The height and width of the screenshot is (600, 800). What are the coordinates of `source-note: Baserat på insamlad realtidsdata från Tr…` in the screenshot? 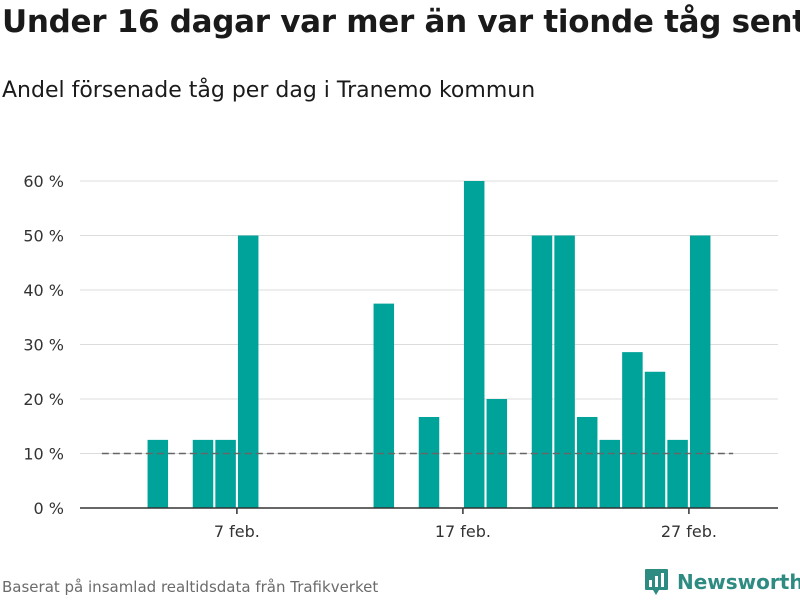 It's located at (190, 587).